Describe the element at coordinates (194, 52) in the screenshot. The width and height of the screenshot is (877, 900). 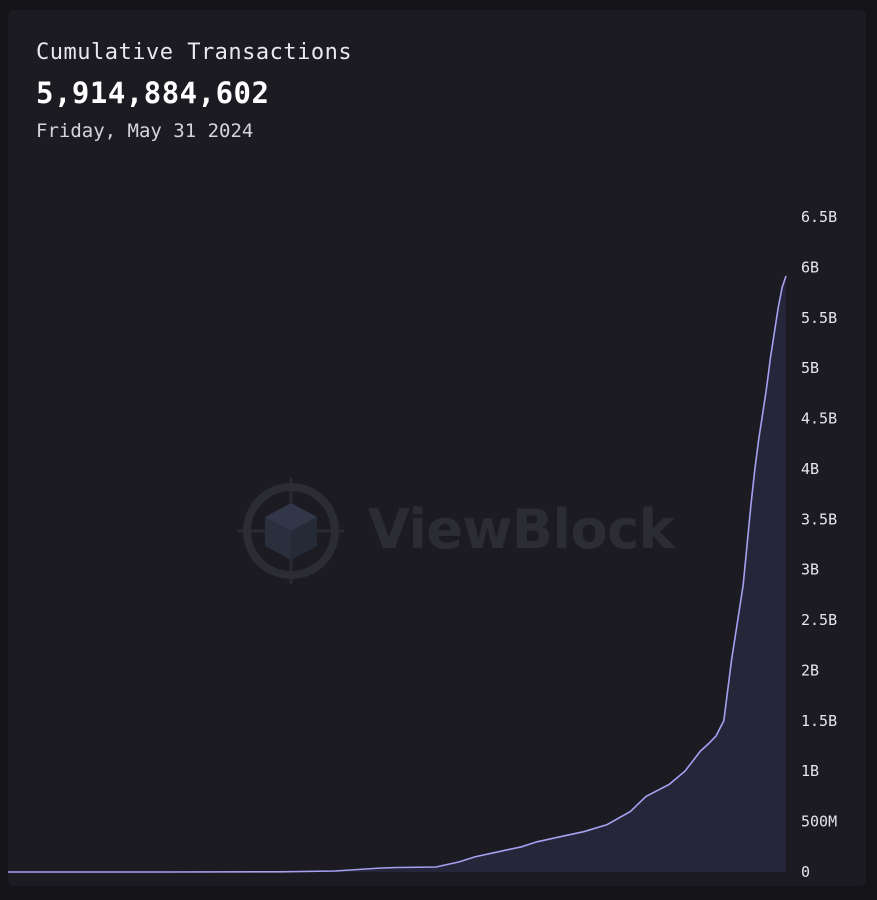
I see `chart-title: Cumulative Transactions` at that location.